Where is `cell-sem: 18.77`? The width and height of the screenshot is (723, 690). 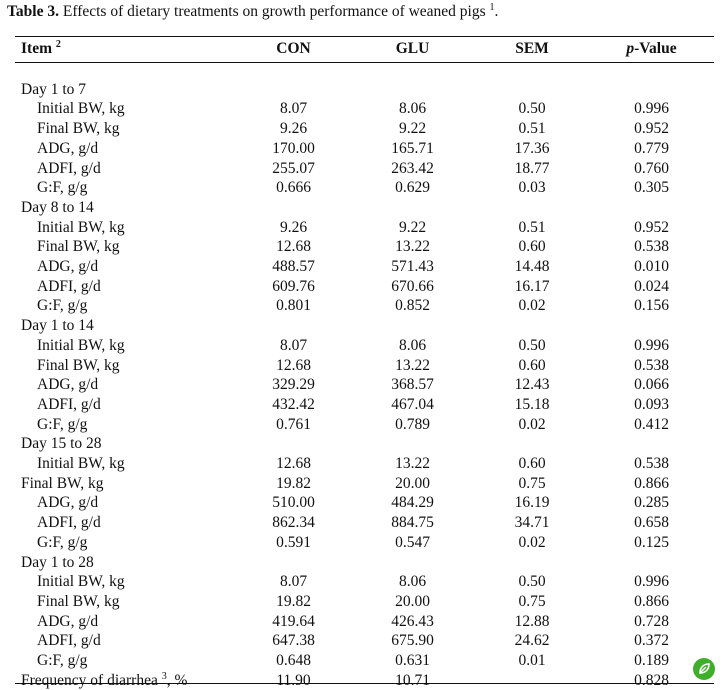
cell-sem: 18.77 is located at coordinates (532, 168).